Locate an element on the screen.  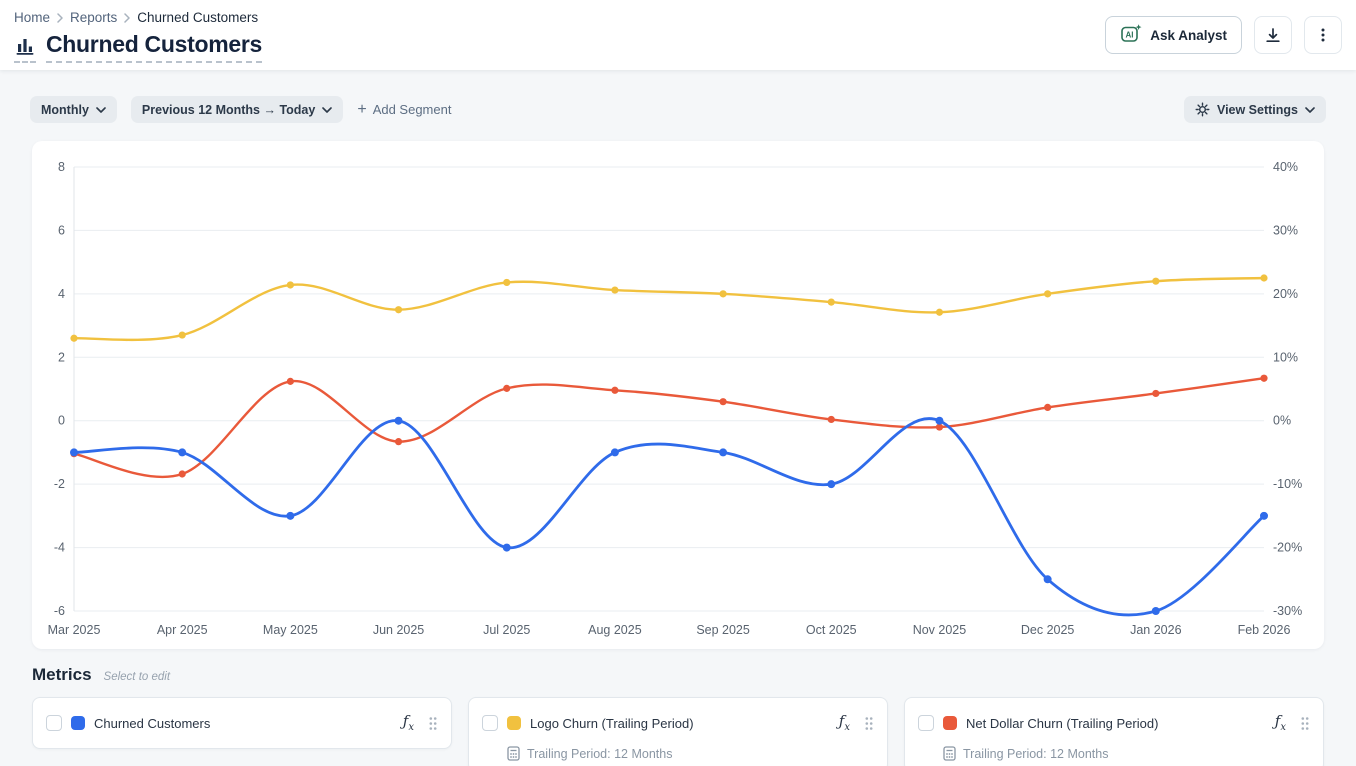
svg-text: -10% is located at coordinates (1287, 484).